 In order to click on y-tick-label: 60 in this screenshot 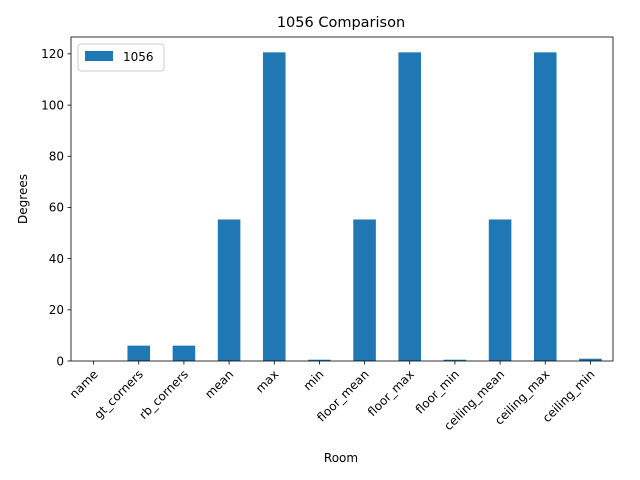, I will do `click(56, 208)`.